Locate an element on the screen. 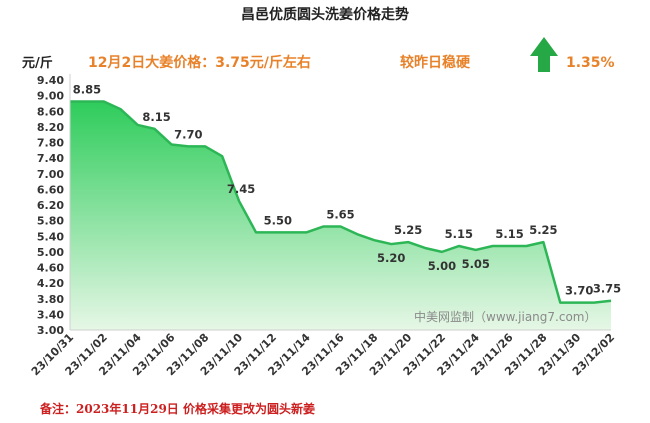  y-tick-label: 5.00 is located at coordinates (50, 252).